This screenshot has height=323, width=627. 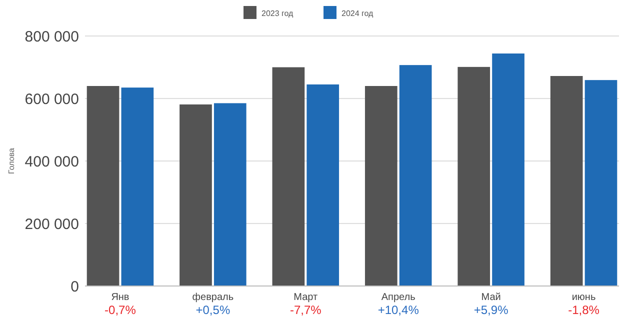 What do you see at coordinates (120, 297) in the screenshot?
I see `x-tick-label: Янв` at bounding box center [120, 297].